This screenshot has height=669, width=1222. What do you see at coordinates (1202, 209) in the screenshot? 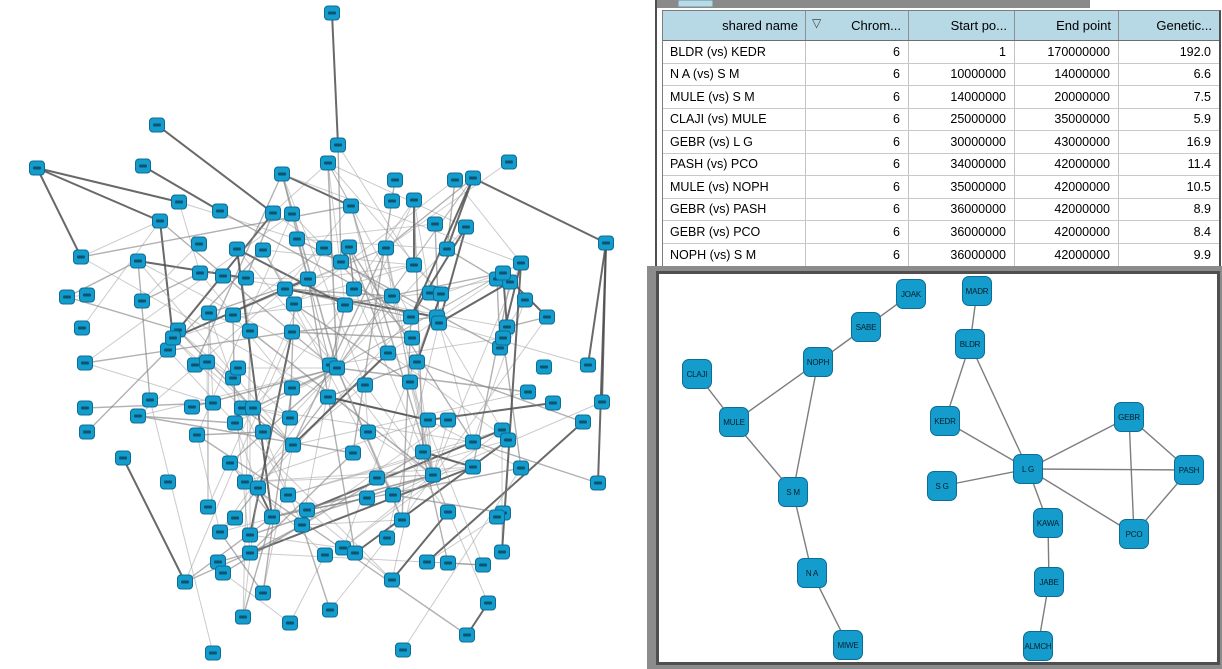
I see `table-cell: 8.9` at bounding box center [1202, 209].